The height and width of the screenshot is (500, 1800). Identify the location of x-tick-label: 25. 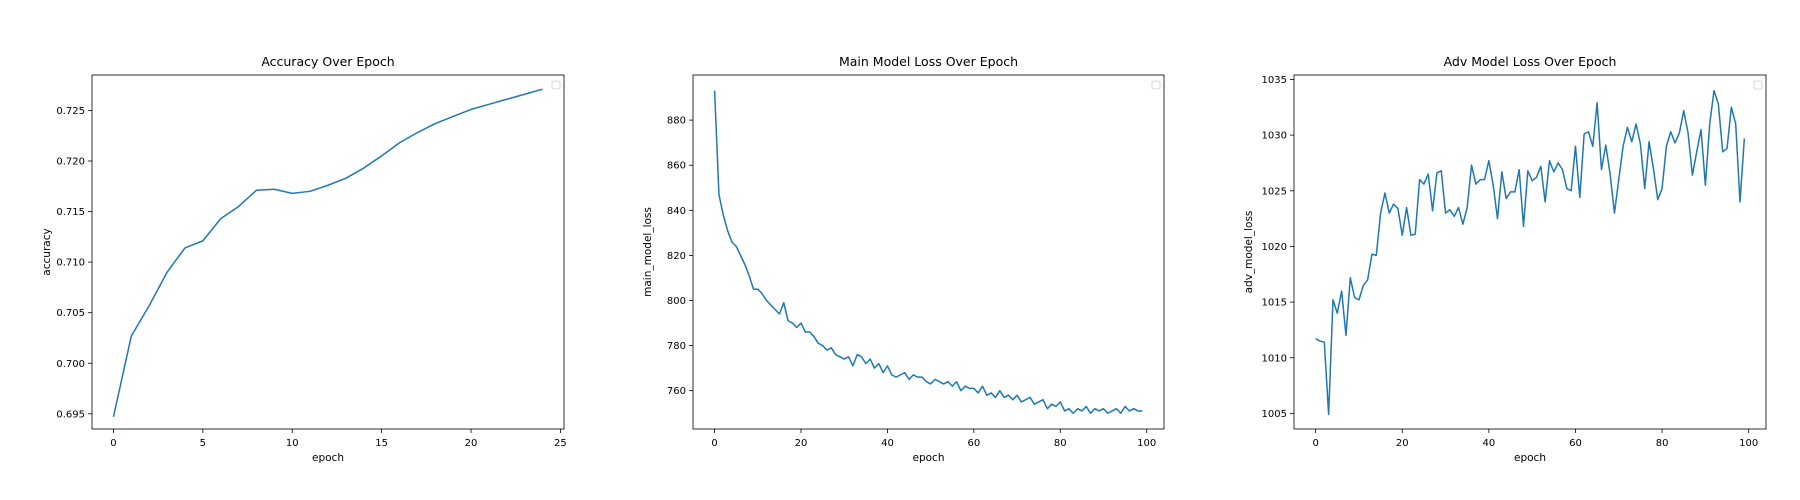
(560, 443).